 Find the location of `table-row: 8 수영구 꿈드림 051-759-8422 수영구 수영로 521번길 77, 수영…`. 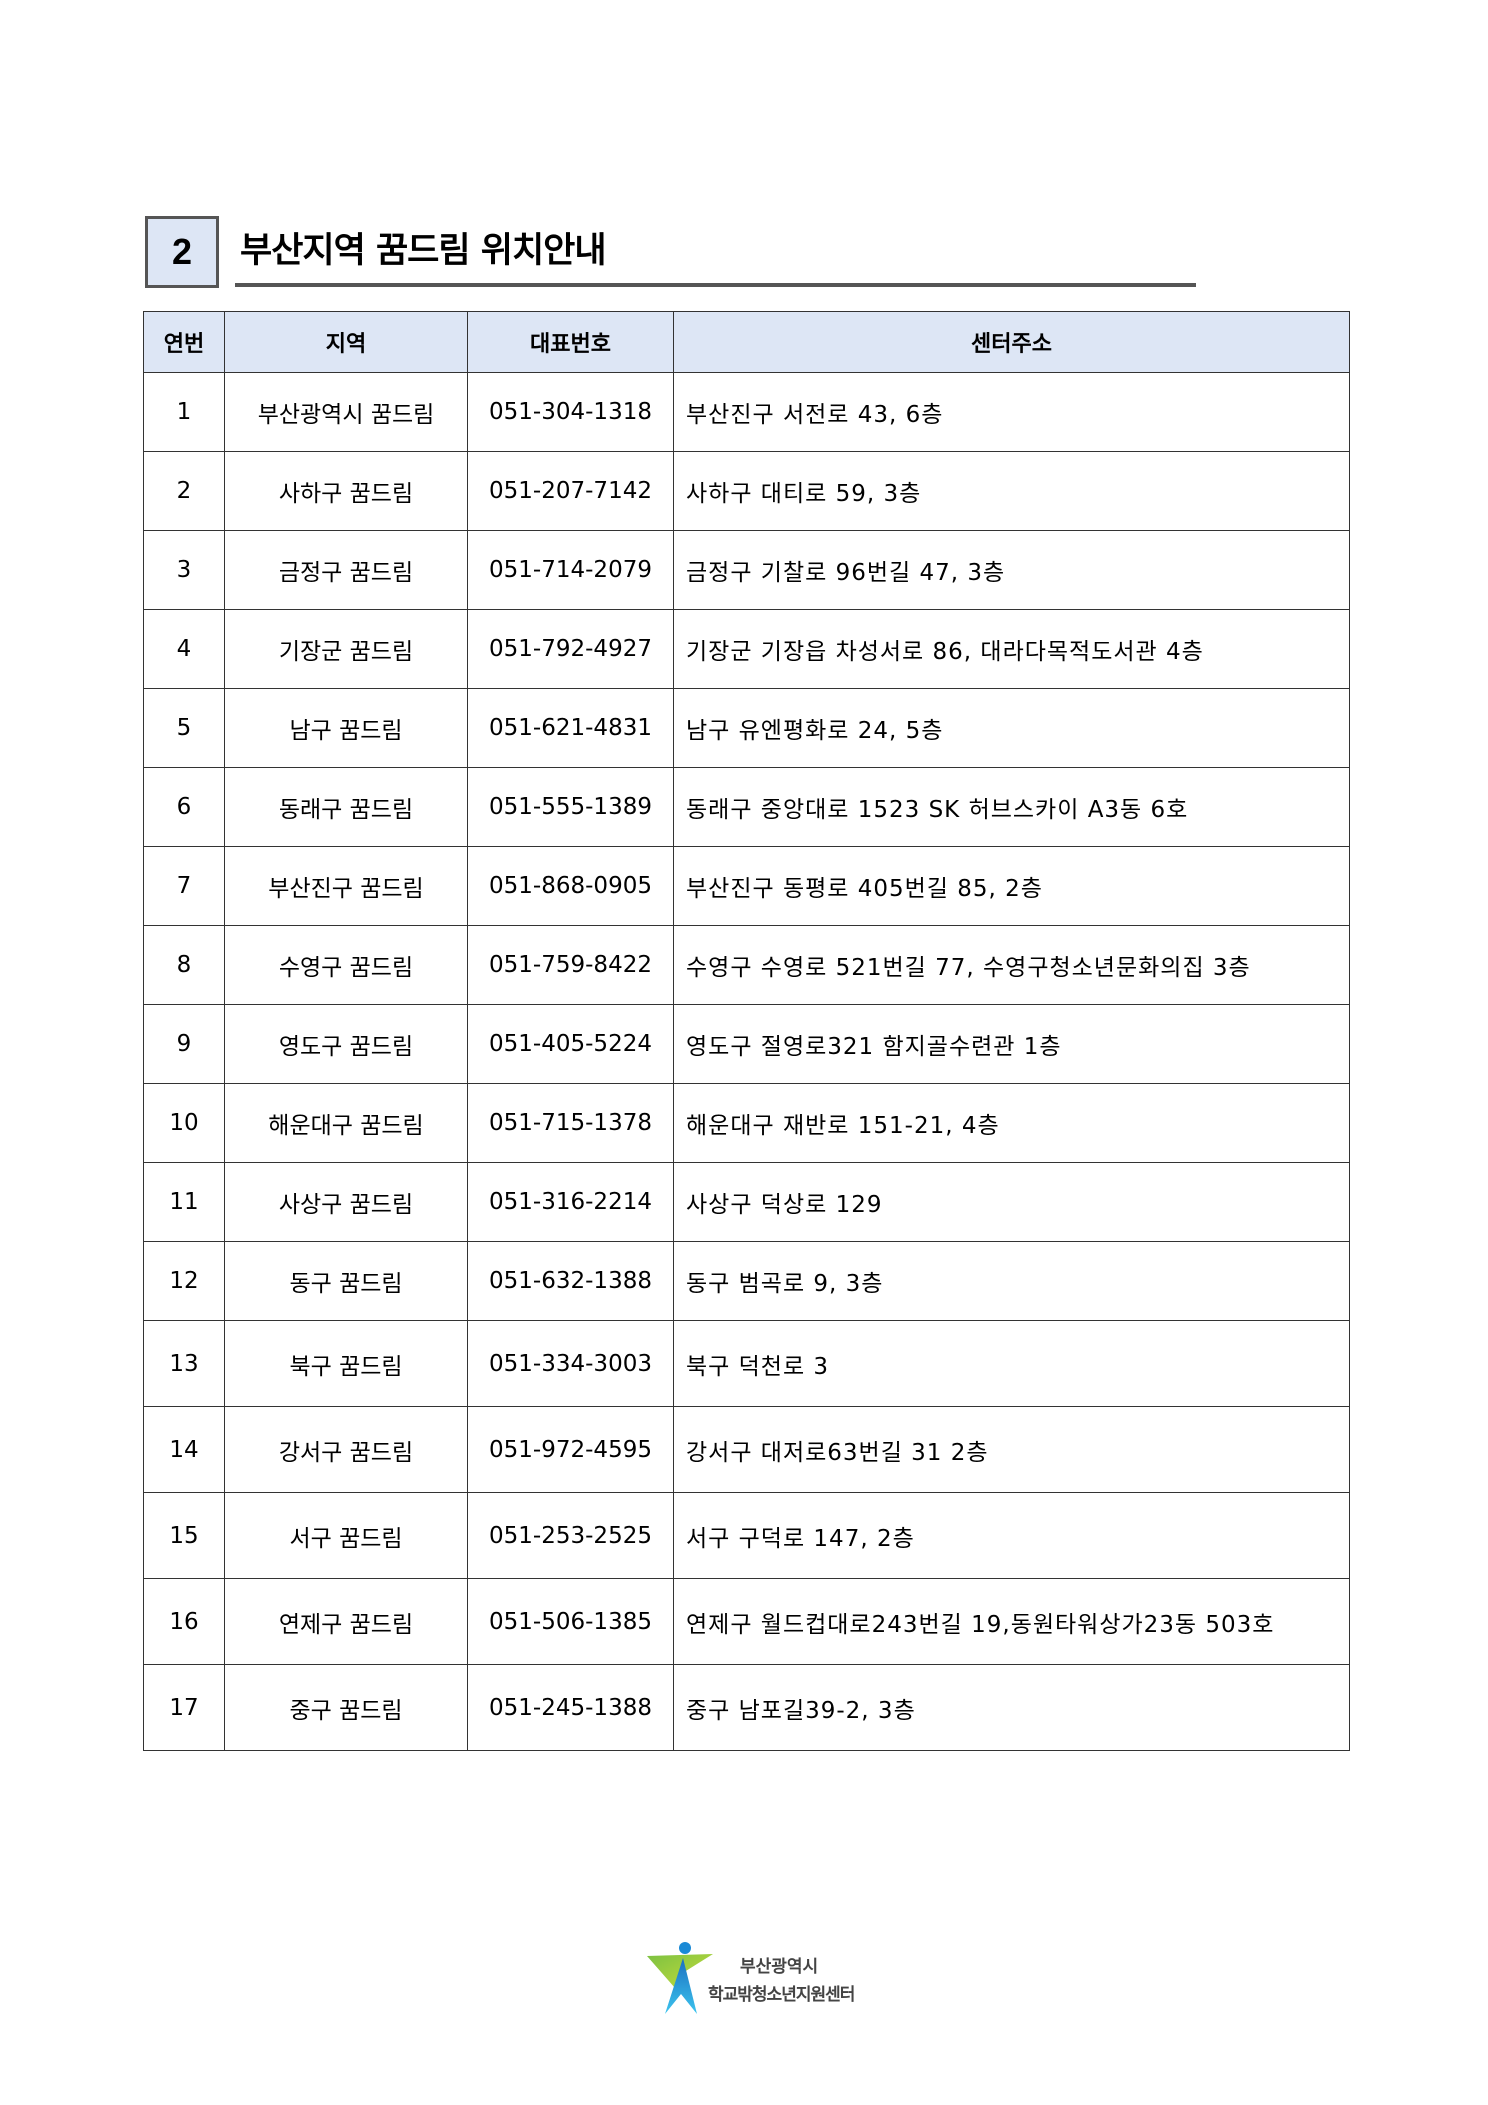

table-row: 8 수영구 꿈드림 051-759-8422 수영구 수영로 521번길 77, 수영… is located at coordinates (746, 965).